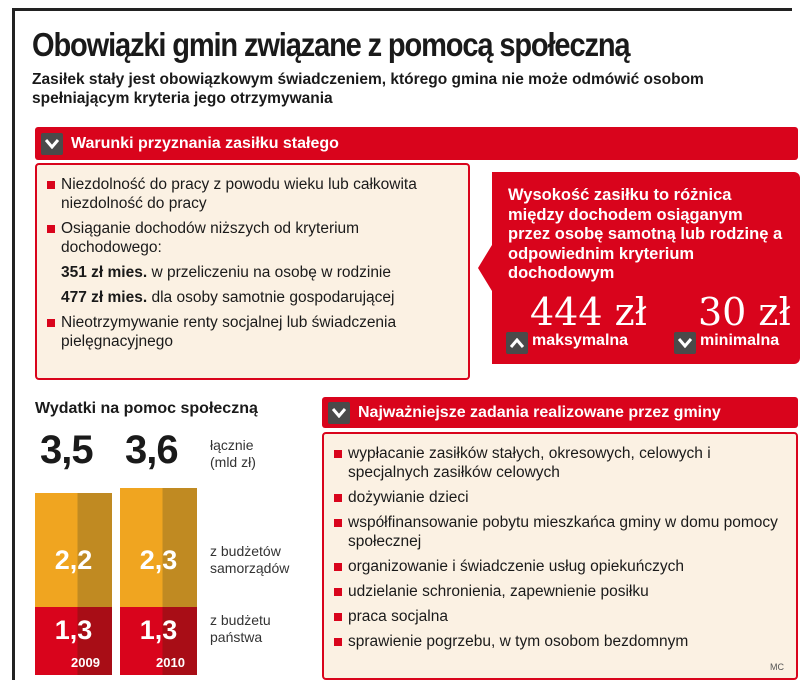 The image size is (805, 692). Describe the element at coordinates (588, 312) in the screenshot. I see `max-value: 444 zł` at that location.